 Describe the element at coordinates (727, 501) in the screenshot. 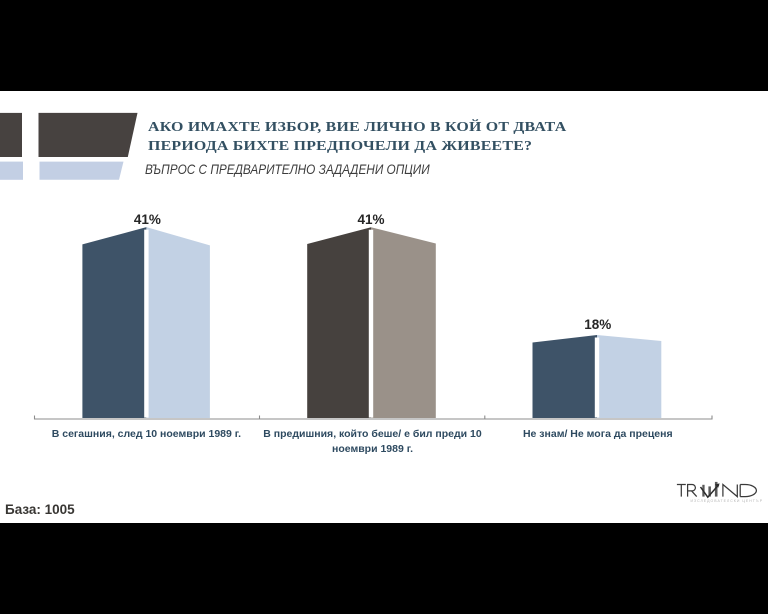

I see `svg-text: ИЗСЛЕДОВАТЕЛСКИ ЦЕНТЪР` at that location.